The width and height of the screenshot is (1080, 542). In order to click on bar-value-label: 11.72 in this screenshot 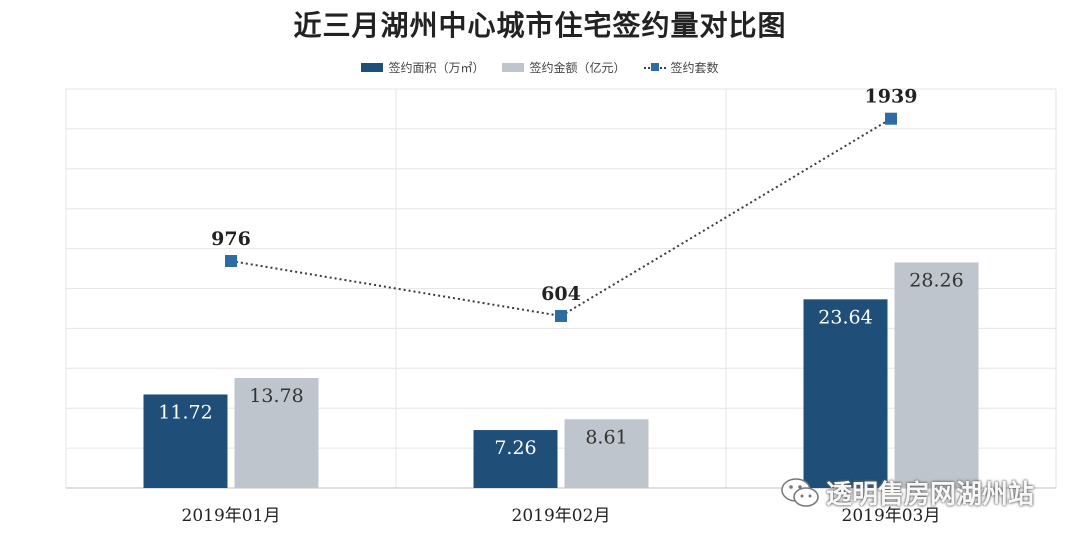, I will do `click(185, 412)`.